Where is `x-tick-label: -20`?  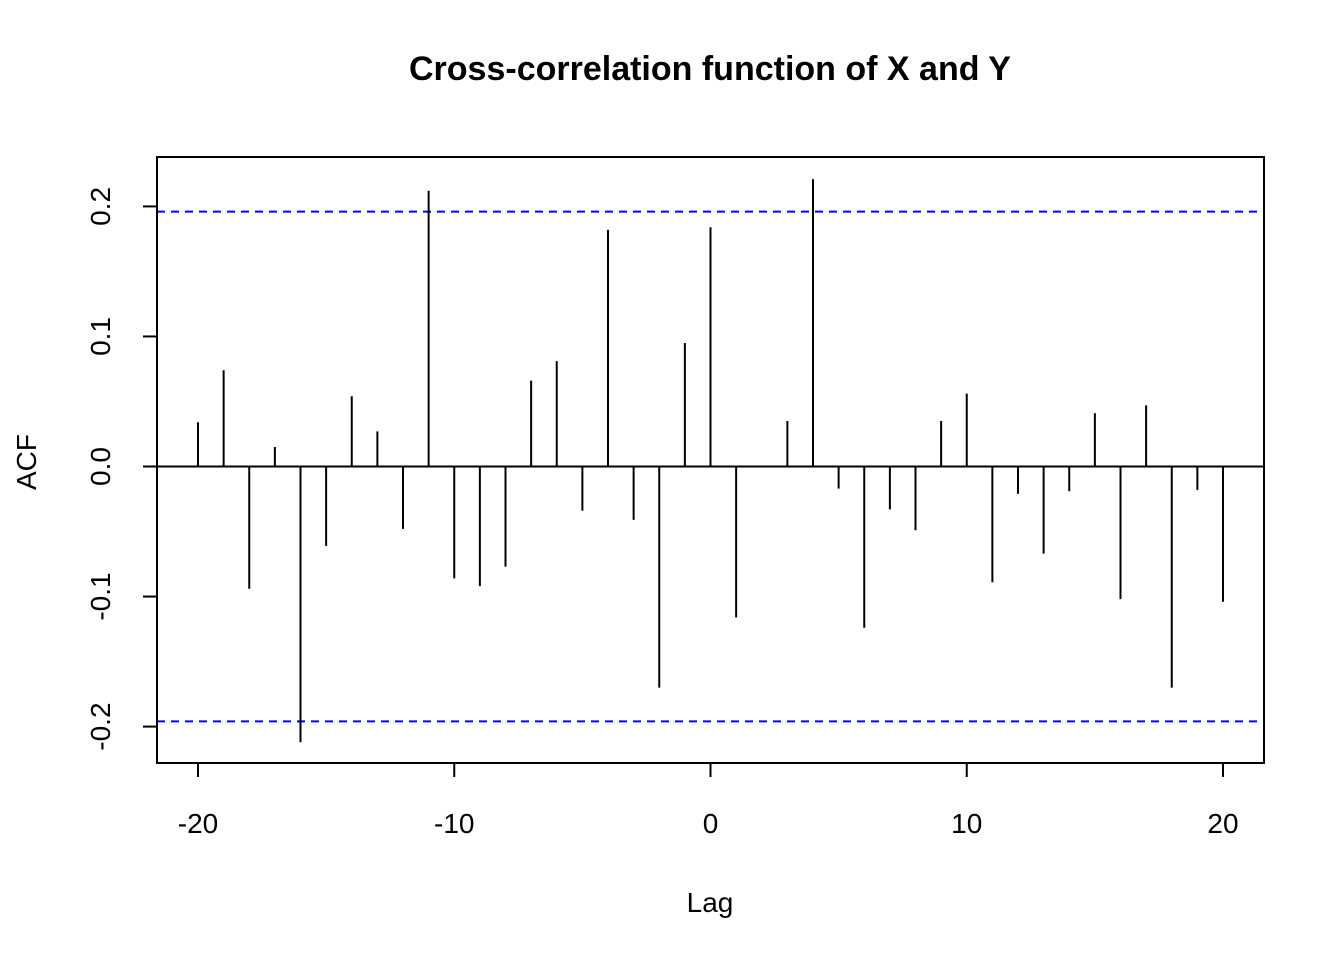
x-tick-label: -20 is located at coordinates (198, 823).